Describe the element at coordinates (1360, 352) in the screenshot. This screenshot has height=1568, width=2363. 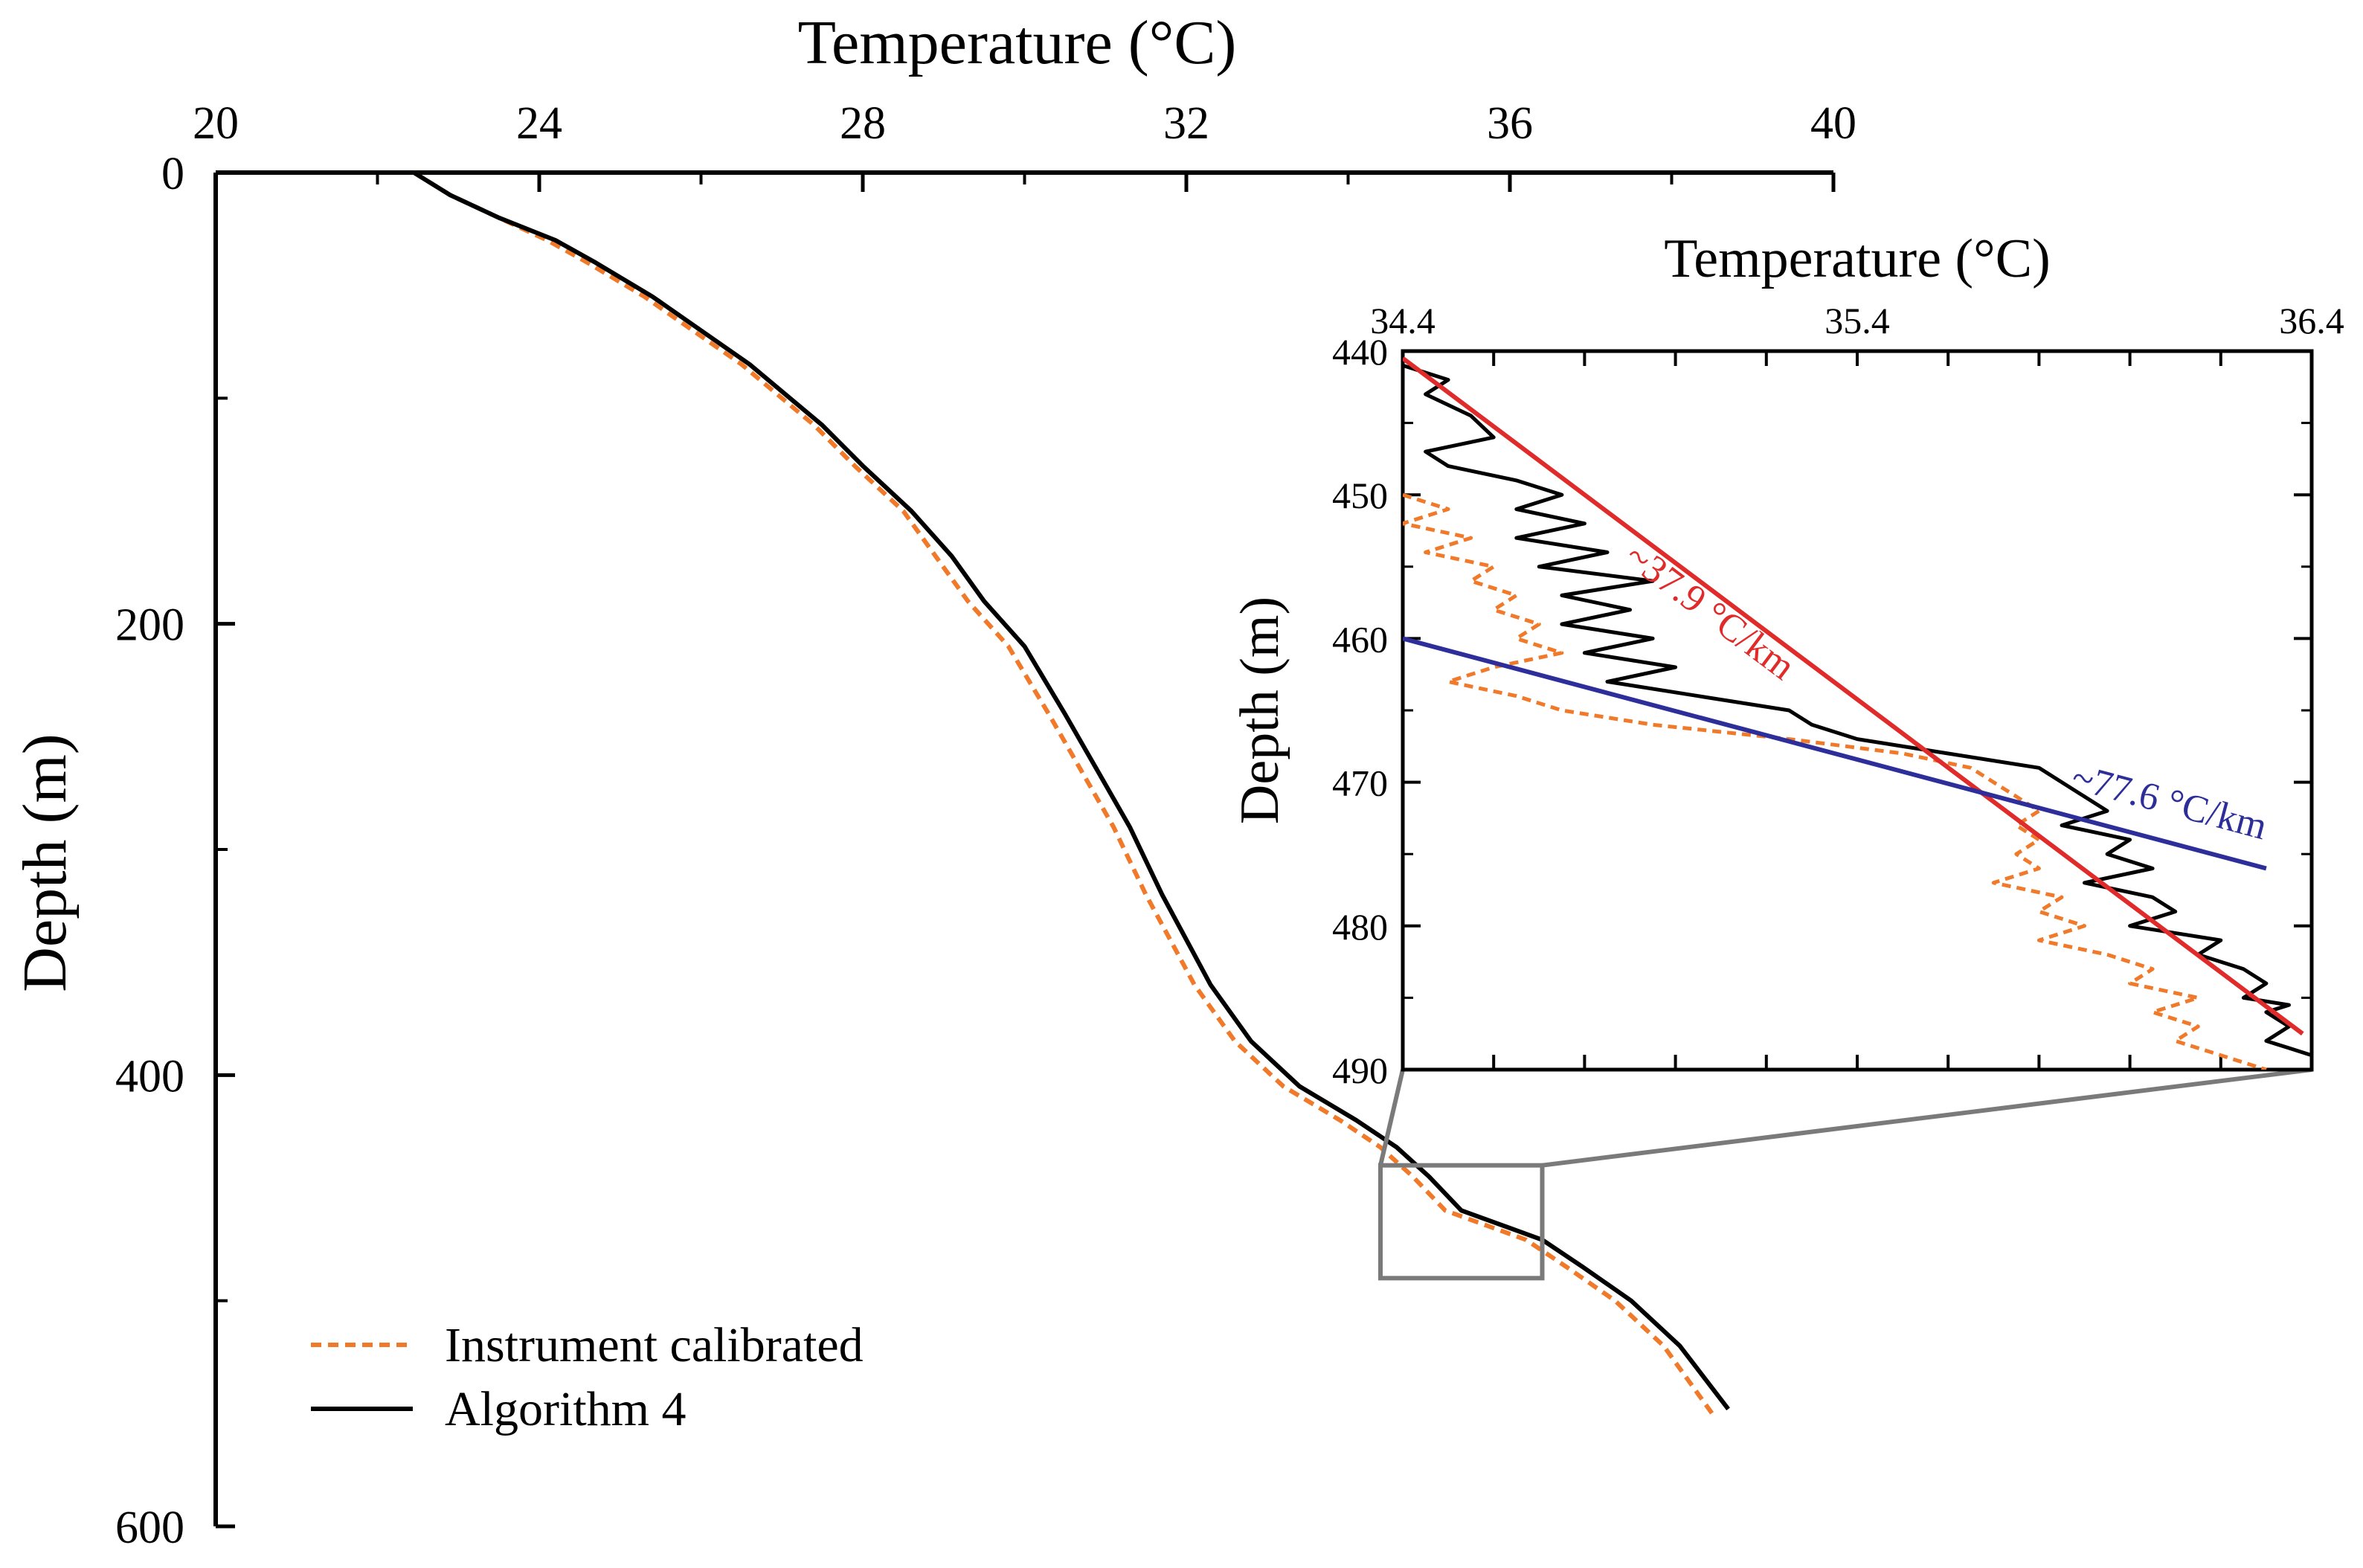
I see `inset-y-tick-label: 440` at that location.